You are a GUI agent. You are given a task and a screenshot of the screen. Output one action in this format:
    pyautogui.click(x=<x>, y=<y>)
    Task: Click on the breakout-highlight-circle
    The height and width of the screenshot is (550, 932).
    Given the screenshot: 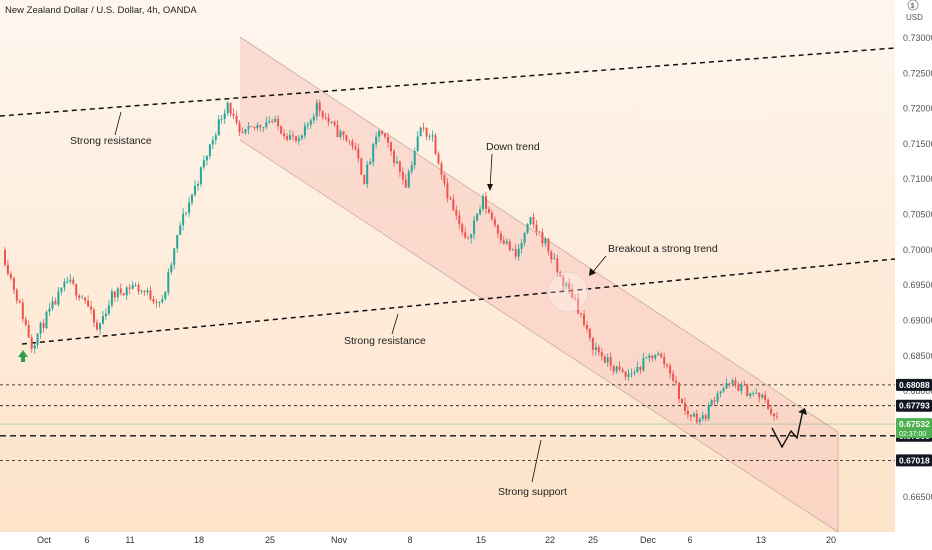 What is the action you would take?
    pyautogui.click(x=568, y=292)
    